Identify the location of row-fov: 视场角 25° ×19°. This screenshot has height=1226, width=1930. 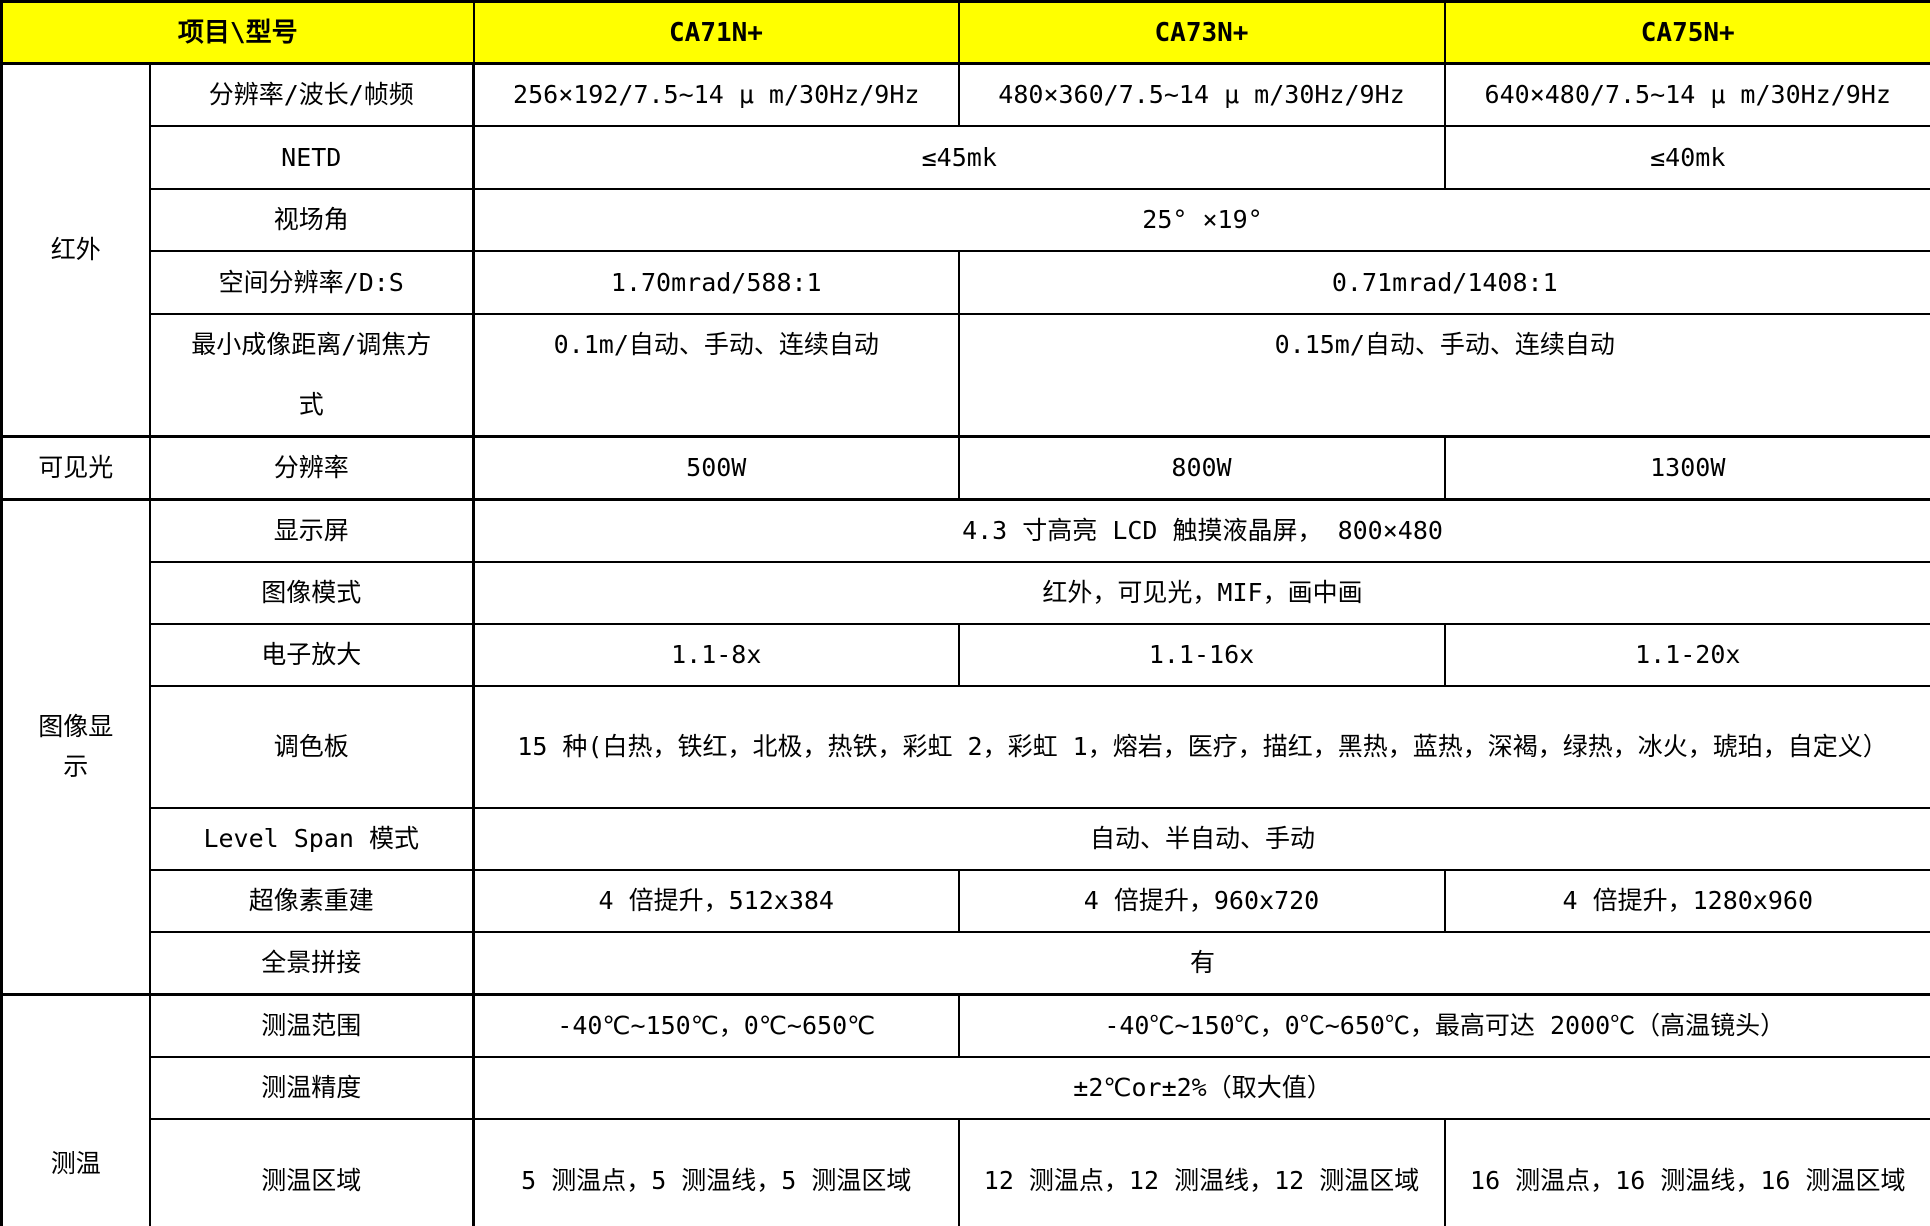
(966, 220).